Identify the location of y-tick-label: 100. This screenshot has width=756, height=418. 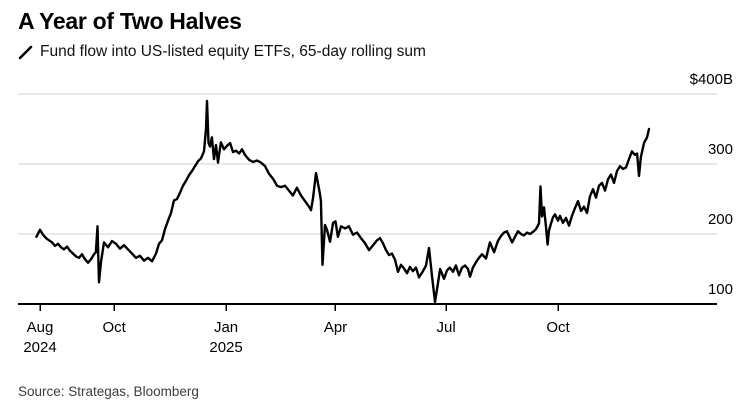
(720, 289).